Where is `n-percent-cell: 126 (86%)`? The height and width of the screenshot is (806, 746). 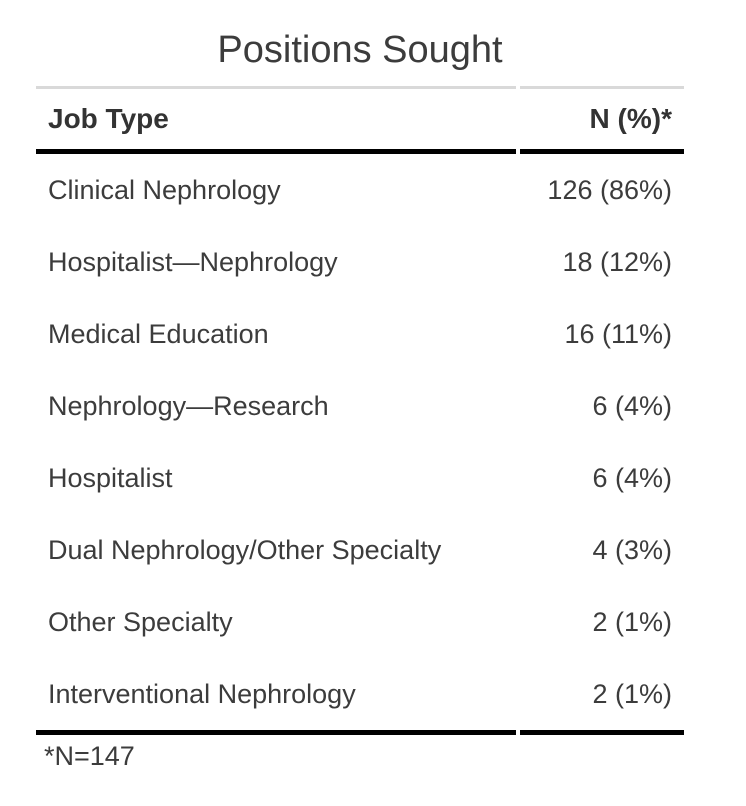 n-percent-cell: 126 (86%) is located at coordinates (609, 189).